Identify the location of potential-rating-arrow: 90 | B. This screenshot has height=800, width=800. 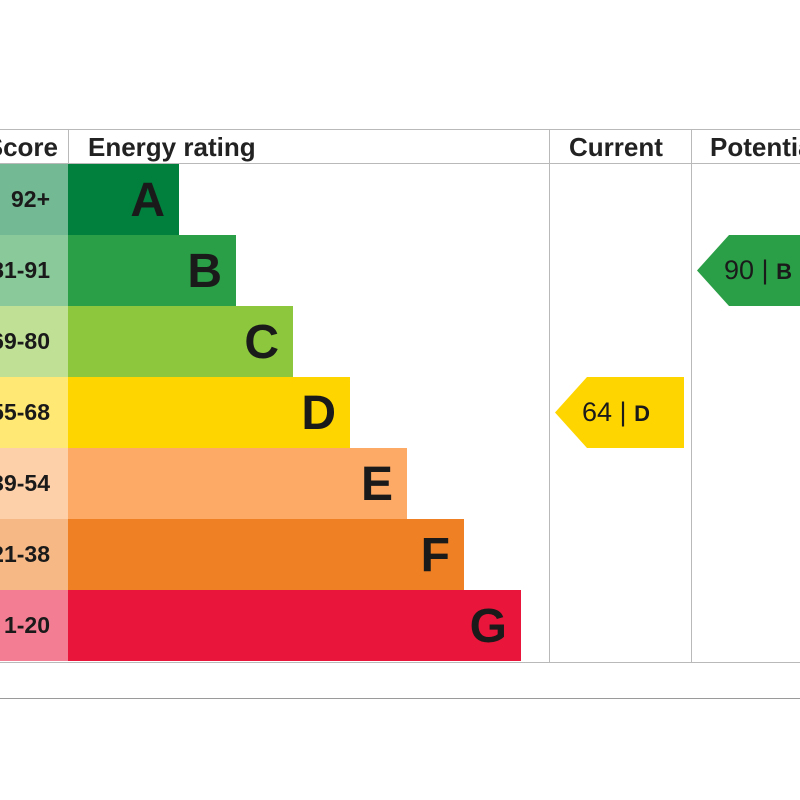
(748, 270).